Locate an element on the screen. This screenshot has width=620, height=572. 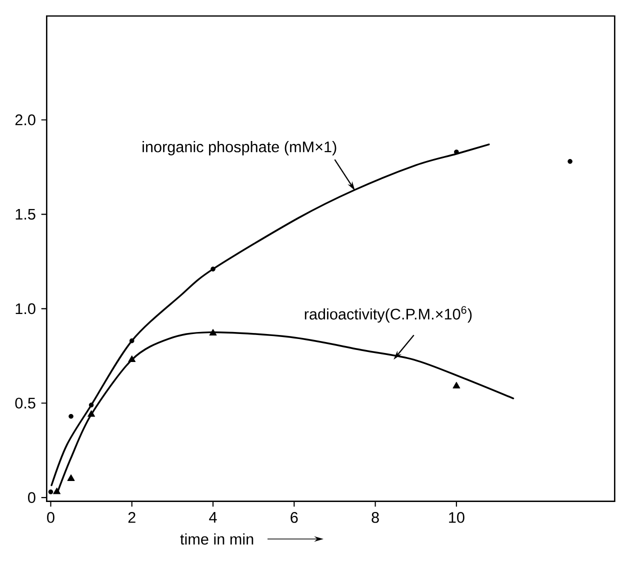
y-tick-label: 0 is located at coordinates (32, 497).